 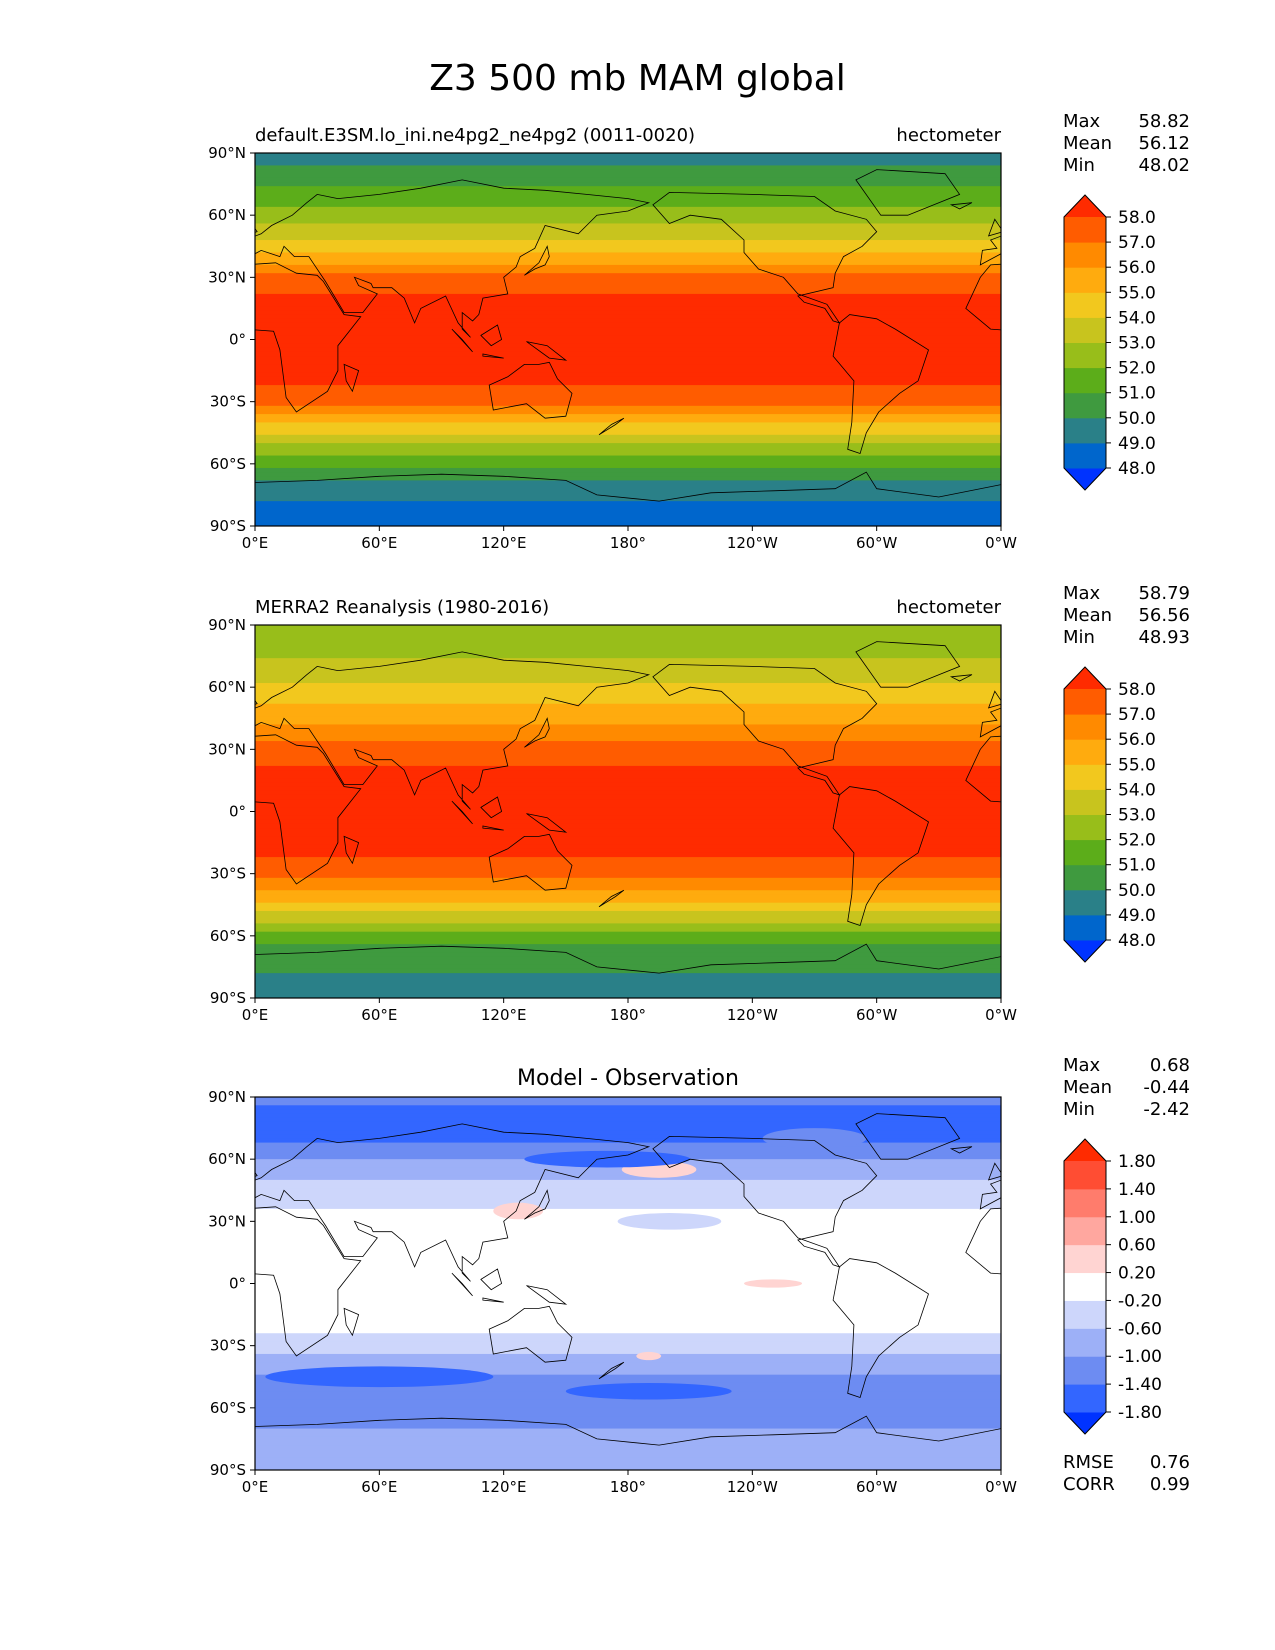 I want to click on y-tick-label: 30°S, so click(x=228, y=874).